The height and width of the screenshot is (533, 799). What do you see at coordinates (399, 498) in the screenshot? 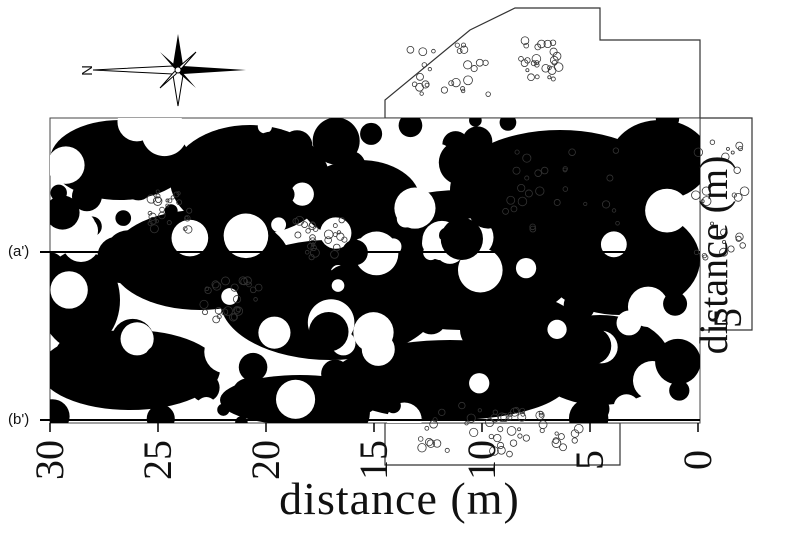
I see `x-axis-label: distance (m)` at bounding box center [399, 498].